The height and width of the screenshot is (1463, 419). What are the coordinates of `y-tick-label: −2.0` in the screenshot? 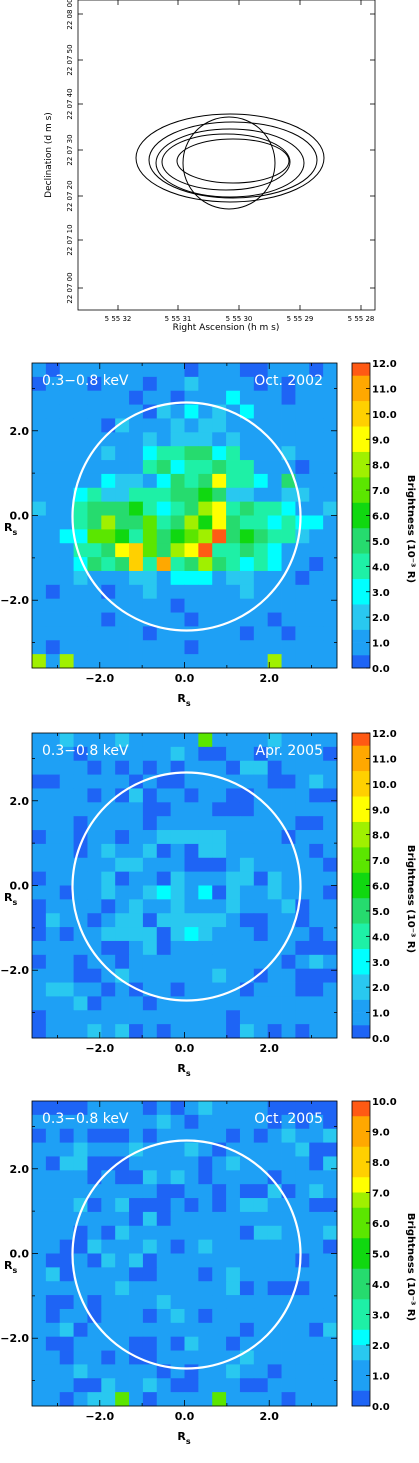 It's located at (14, 970).